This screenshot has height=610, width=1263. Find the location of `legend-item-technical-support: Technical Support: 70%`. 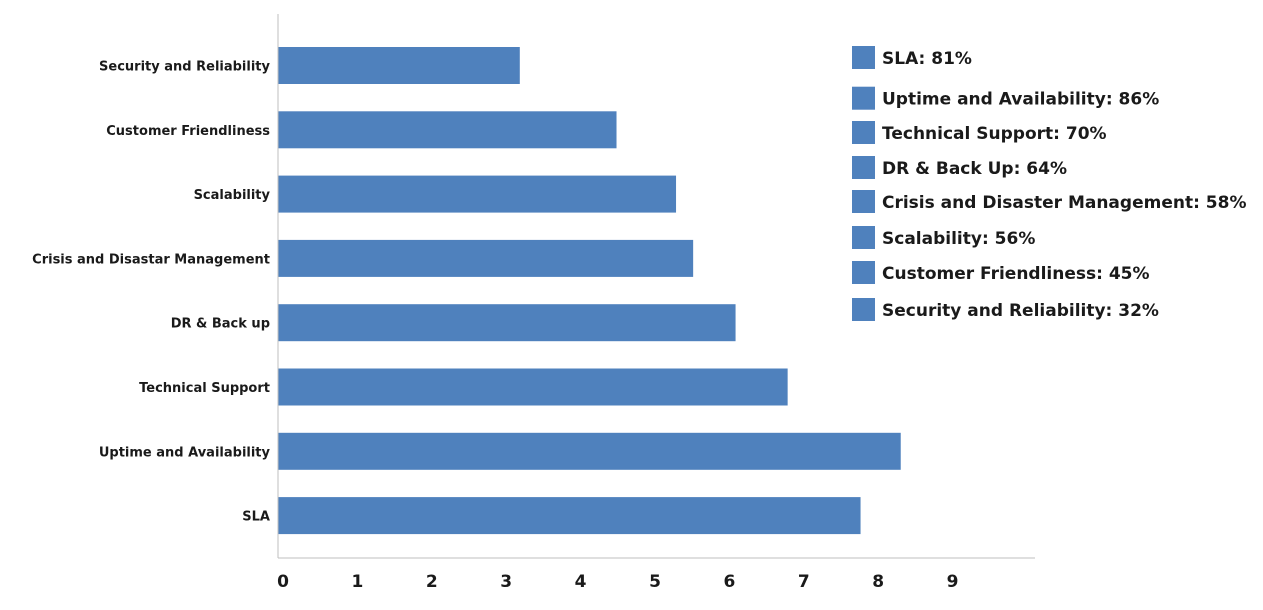

legend-item-technical-support: Technical Support: 70% is located at coordinates (994, 134).